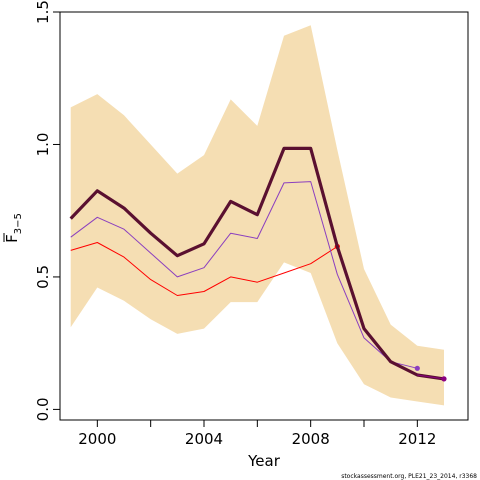 The height and width of the screenshot is (480, 480). I want to click on y-axis: 0.0 0.5 1.0 1.5, so click(47, 210).